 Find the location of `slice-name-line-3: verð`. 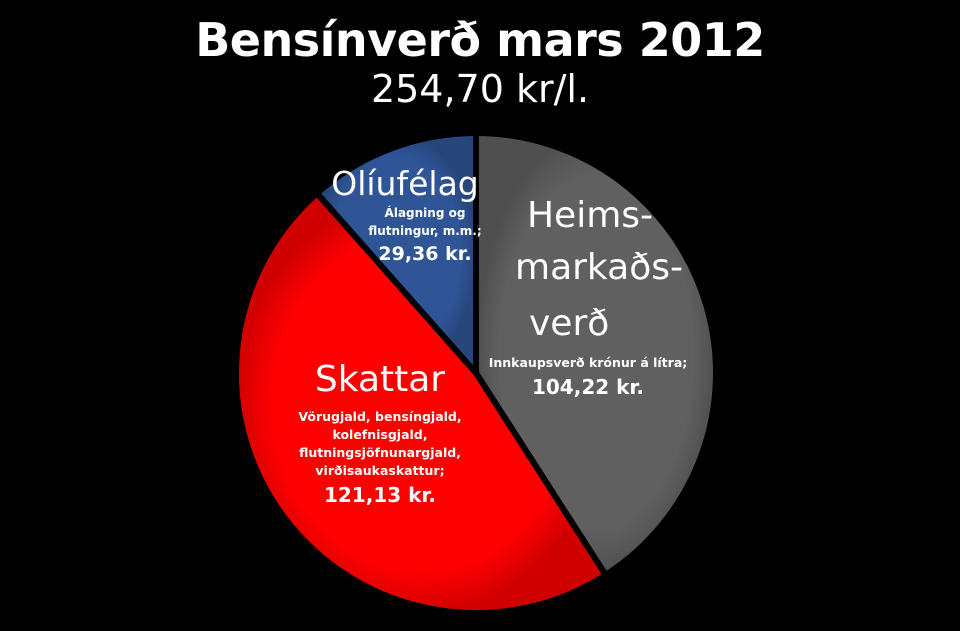

slice-name-line-3: verð is located at coordinates (569, 323).